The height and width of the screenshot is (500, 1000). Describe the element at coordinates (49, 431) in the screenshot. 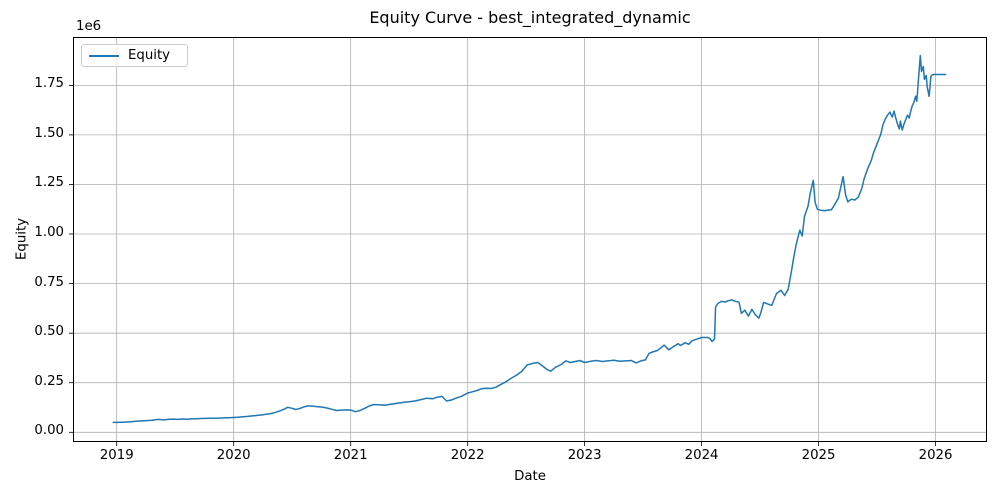

I see `y-tick-label: 0.00` at that location.